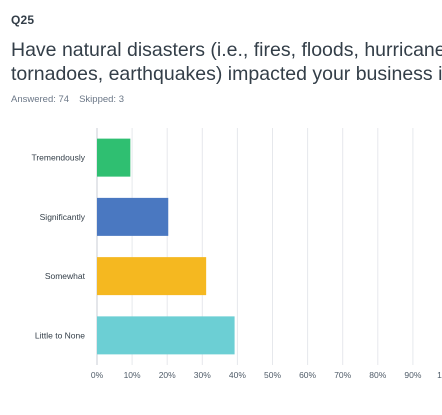 The height and width of the screenshot is (415, 442). What do you see at coordinates (342, 375) in the screenshot?
I see `x-tick-label: 70%` at bounding box center [342, 375].